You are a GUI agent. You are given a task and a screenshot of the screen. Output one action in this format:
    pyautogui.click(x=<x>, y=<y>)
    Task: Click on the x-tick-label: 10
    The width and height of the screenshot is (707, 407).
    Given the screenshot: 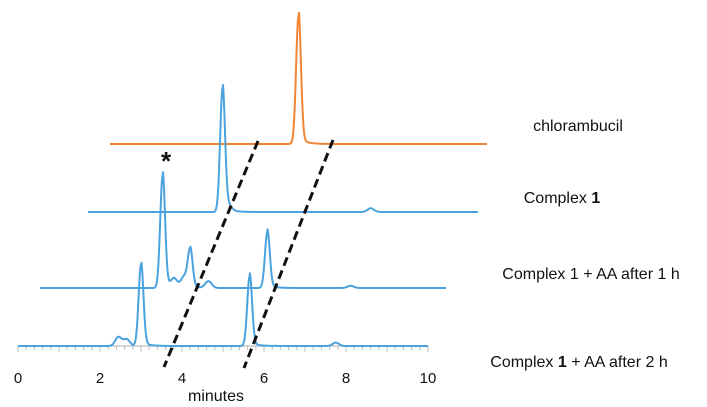 What is the action you would take?
    pyautogui.click(x=428, y=378)
    